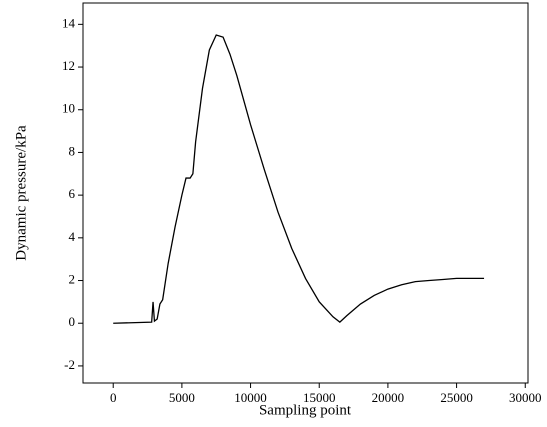 Image resolution: width=547 pixels, height=427 pixels. Describe the element at coordinates (72, 150) in the screenshot. I see `y-tick-label: 8` at that location.